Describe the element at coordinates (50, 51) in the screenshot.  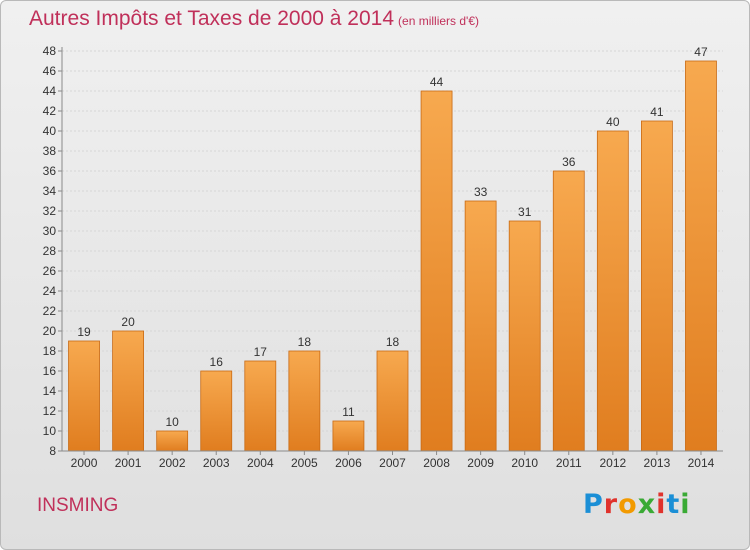
I see `y-tick-label: 48` at that location.